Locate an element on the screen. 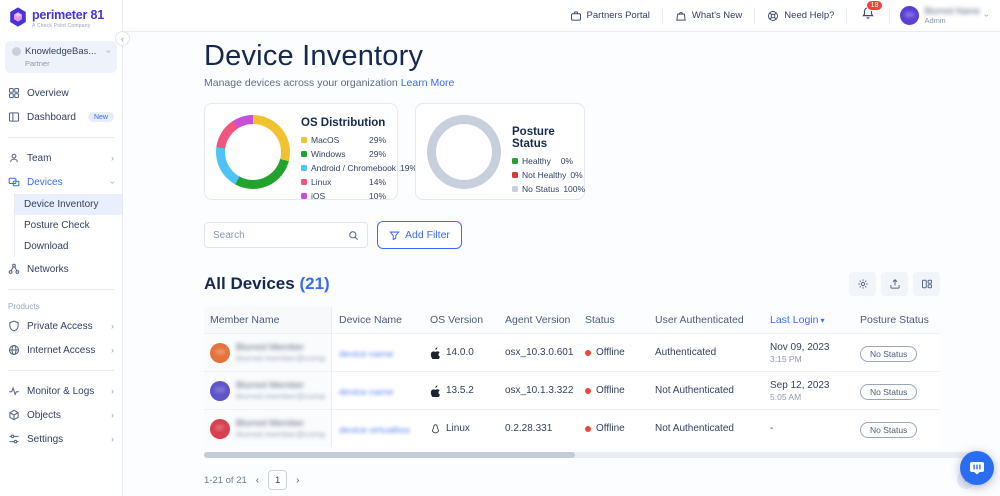 This screenshot has height=496, width=1000. os-version: 13.5.2 is located at coordinates (460, 390).